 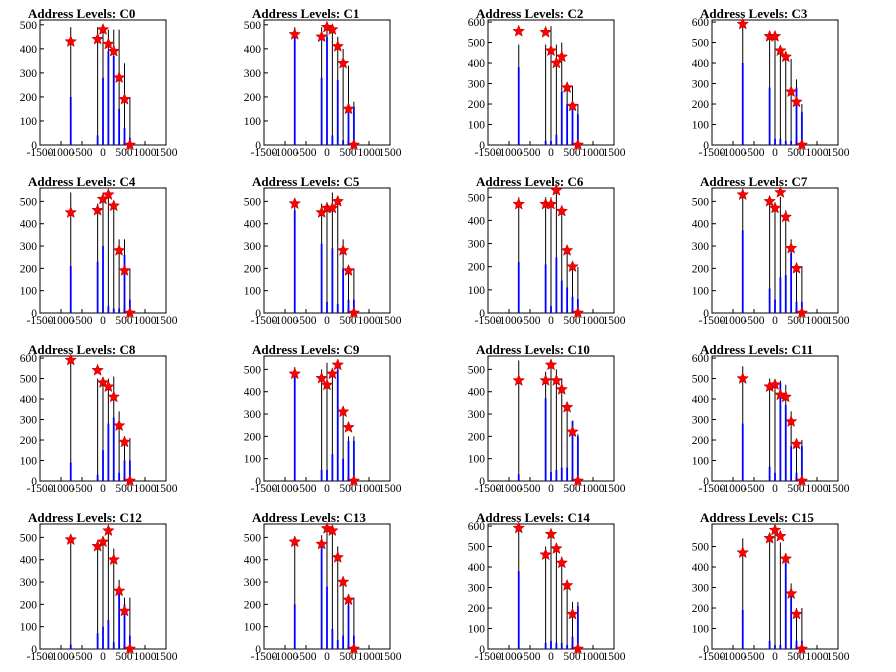 What do you see at coordinates (756, 349) in the screenshot?
I see `chart-title: Address Levels: C11` at bounding box center [756, 349].